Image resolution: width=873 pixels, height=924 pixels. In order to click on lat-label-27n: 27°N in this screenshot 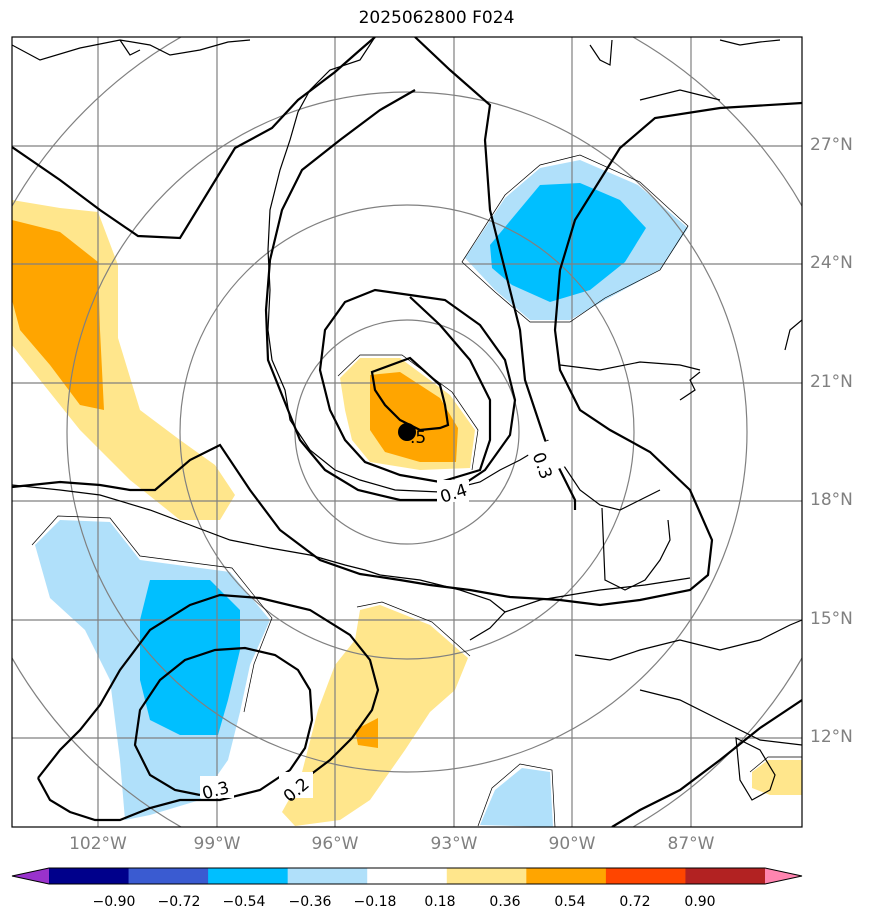, I will do `click(831, 145)`.